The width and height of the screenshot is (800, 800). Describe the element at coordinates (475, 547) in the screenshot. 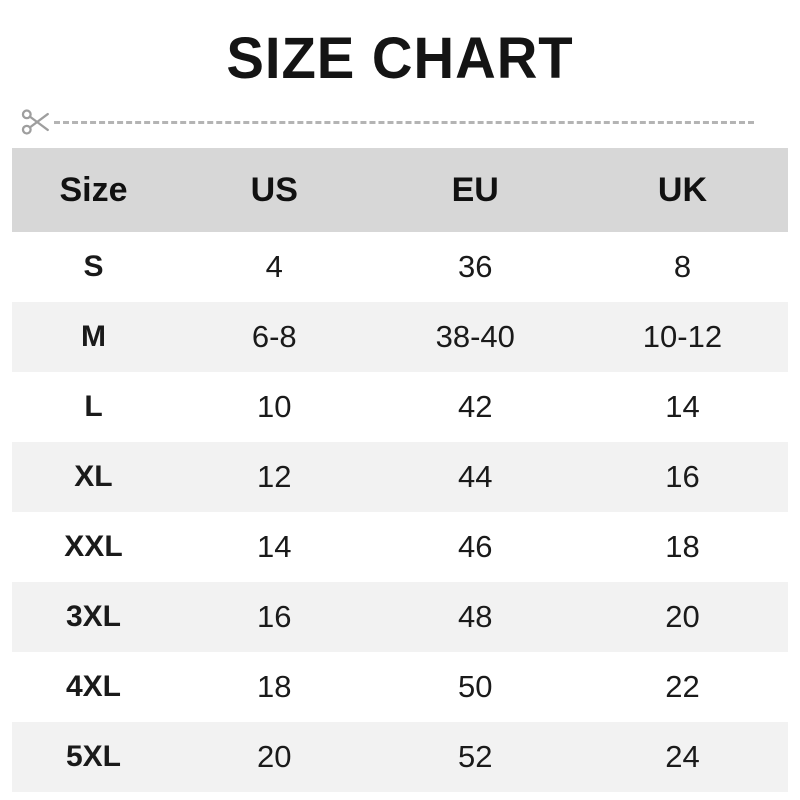

I see `cell-eu: 46` at that location.